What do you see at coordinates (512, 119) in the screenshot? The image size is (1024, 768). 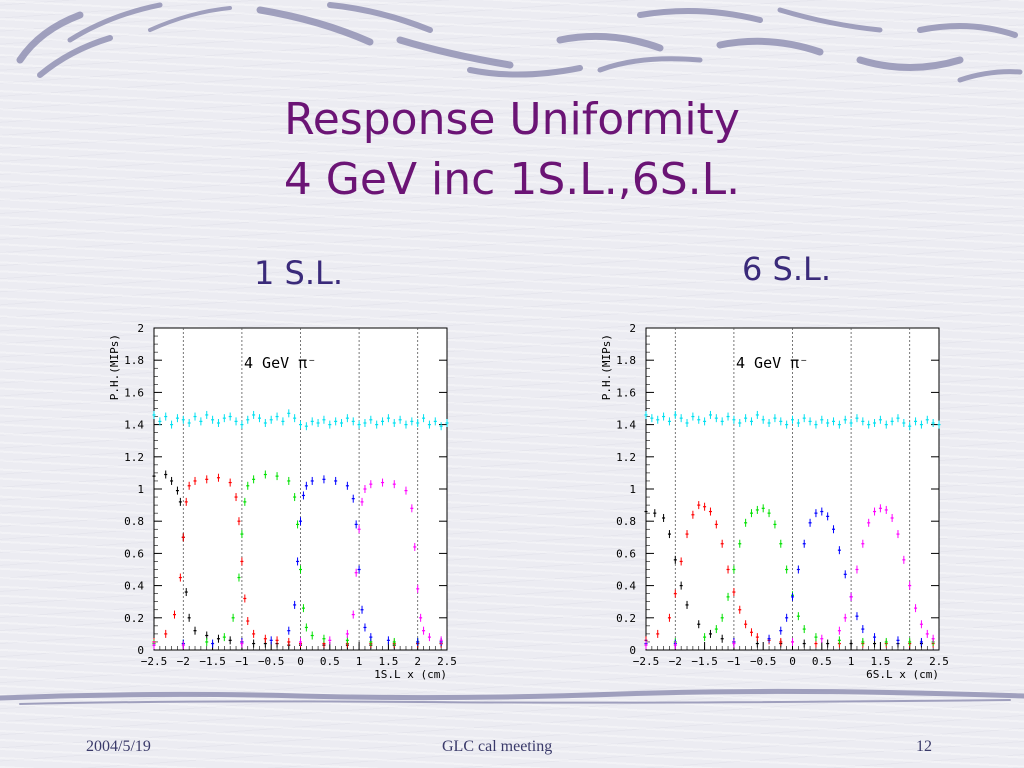 I see `slide-title-line1: Response Uniformity` at bounding box center [512, 119].